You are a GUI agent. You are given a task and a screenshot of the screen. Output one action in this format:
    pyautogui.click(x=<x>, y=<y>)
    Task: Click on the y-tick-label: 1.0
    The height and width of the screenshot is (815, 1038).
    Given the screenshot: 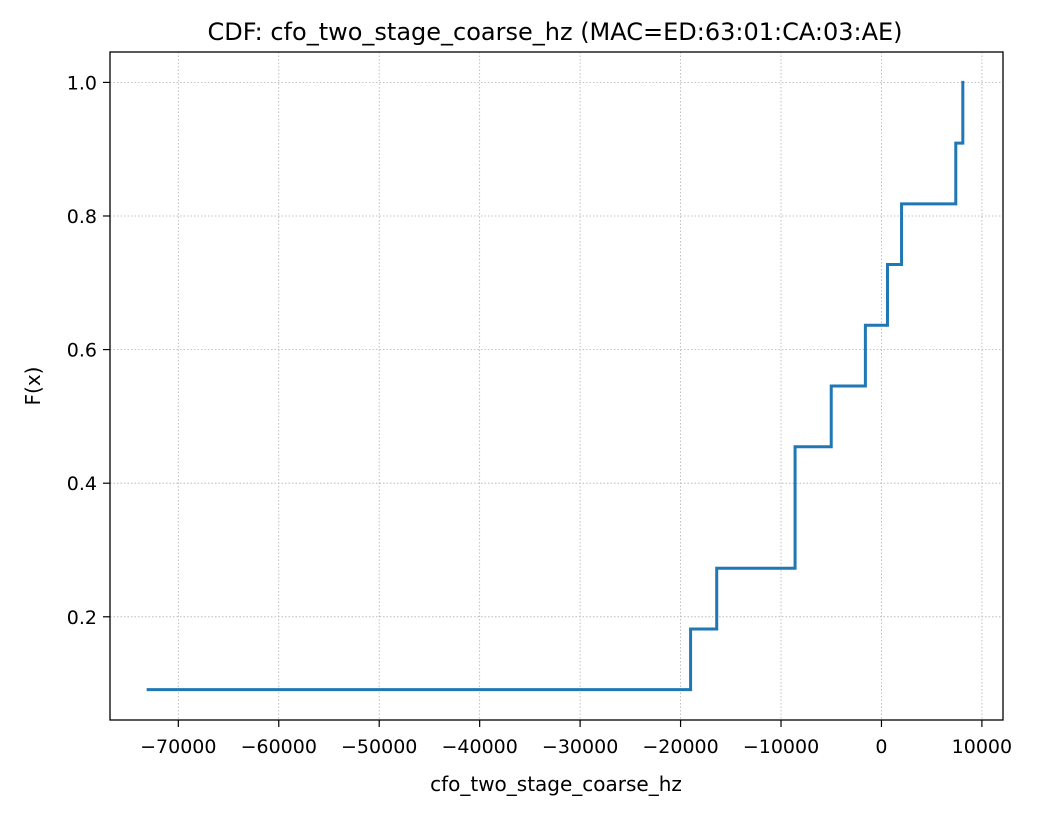 What is the action you would take?
    pyautogui.click(x=82, y=83)
    